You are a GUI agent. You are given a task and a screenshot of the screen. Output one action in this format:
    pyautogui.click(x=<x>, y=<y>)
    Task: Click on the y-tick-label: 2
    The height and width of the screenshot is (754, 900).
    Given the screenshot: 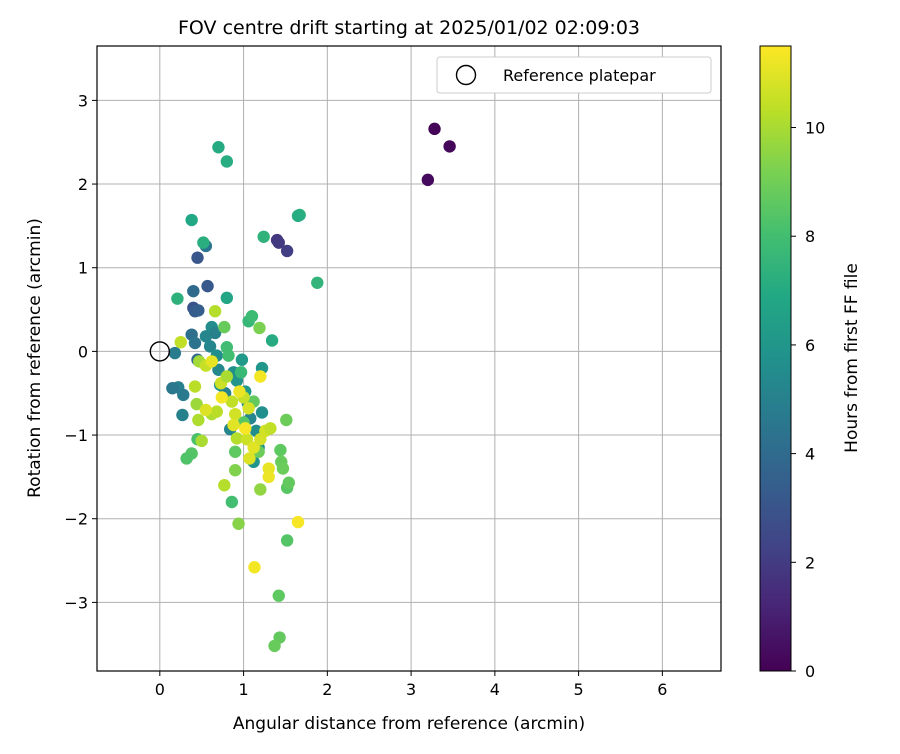 What is the action you would take?
    pyautogui.click(x=83, y=184)
    